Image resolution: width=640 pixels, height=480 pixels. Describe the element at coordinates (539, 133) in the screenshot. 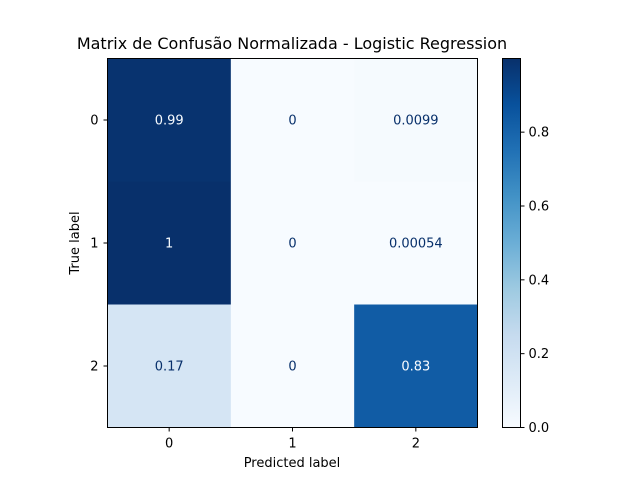

I see `colorbar-tick-label-4: 0.8` at that location.